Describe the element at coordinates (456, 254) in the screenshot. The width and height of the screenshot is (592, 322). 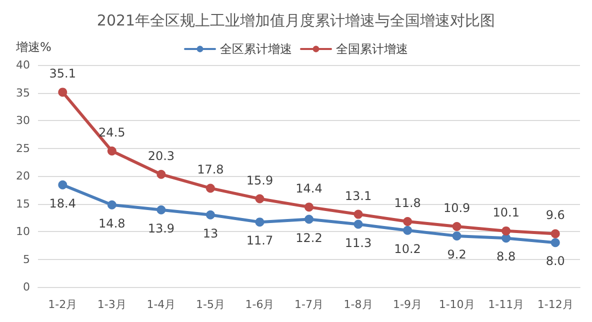
I see `data-label: 9.2` at that location.